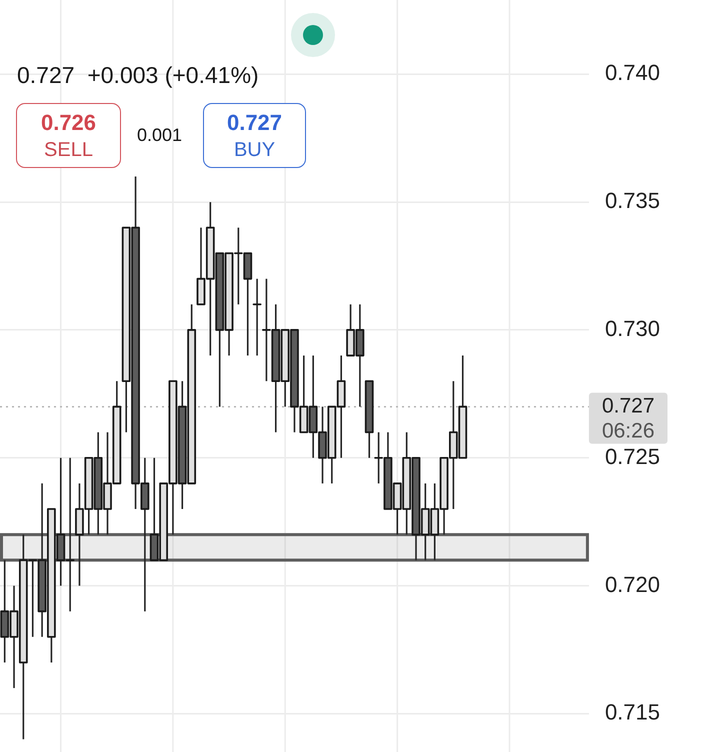 The height and width of the screenshot is (752, 714). What do you see at coordinates (632, 73) in the screenshot?
I see `y-tick-label: 0.740` at bounding box center [632, 73].